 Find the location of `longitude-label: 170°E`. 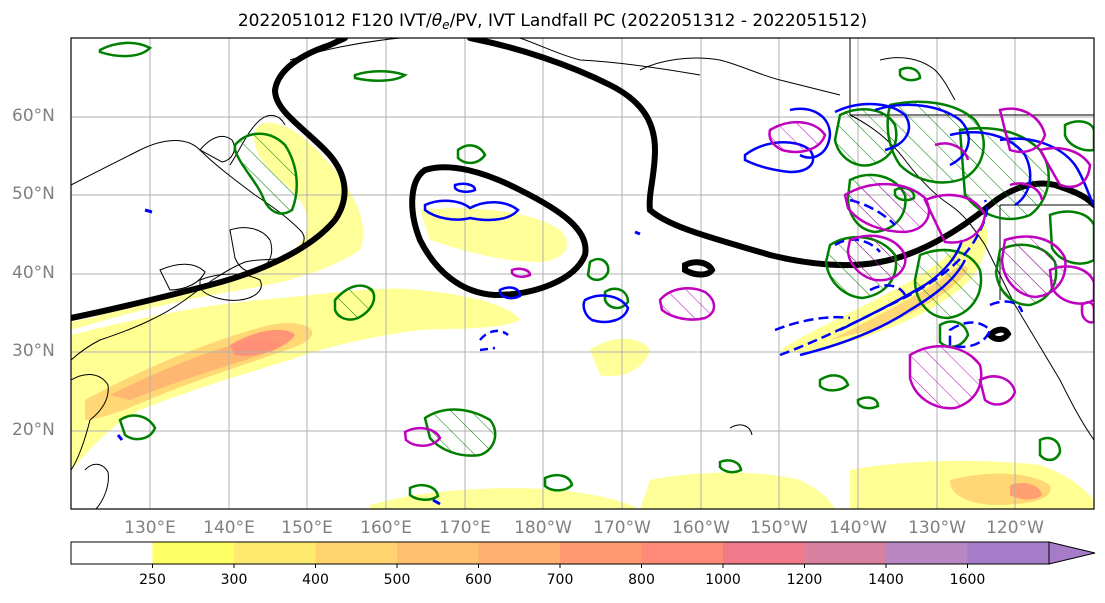

longitude-label: 170°E is located at coordinates (465, 528).